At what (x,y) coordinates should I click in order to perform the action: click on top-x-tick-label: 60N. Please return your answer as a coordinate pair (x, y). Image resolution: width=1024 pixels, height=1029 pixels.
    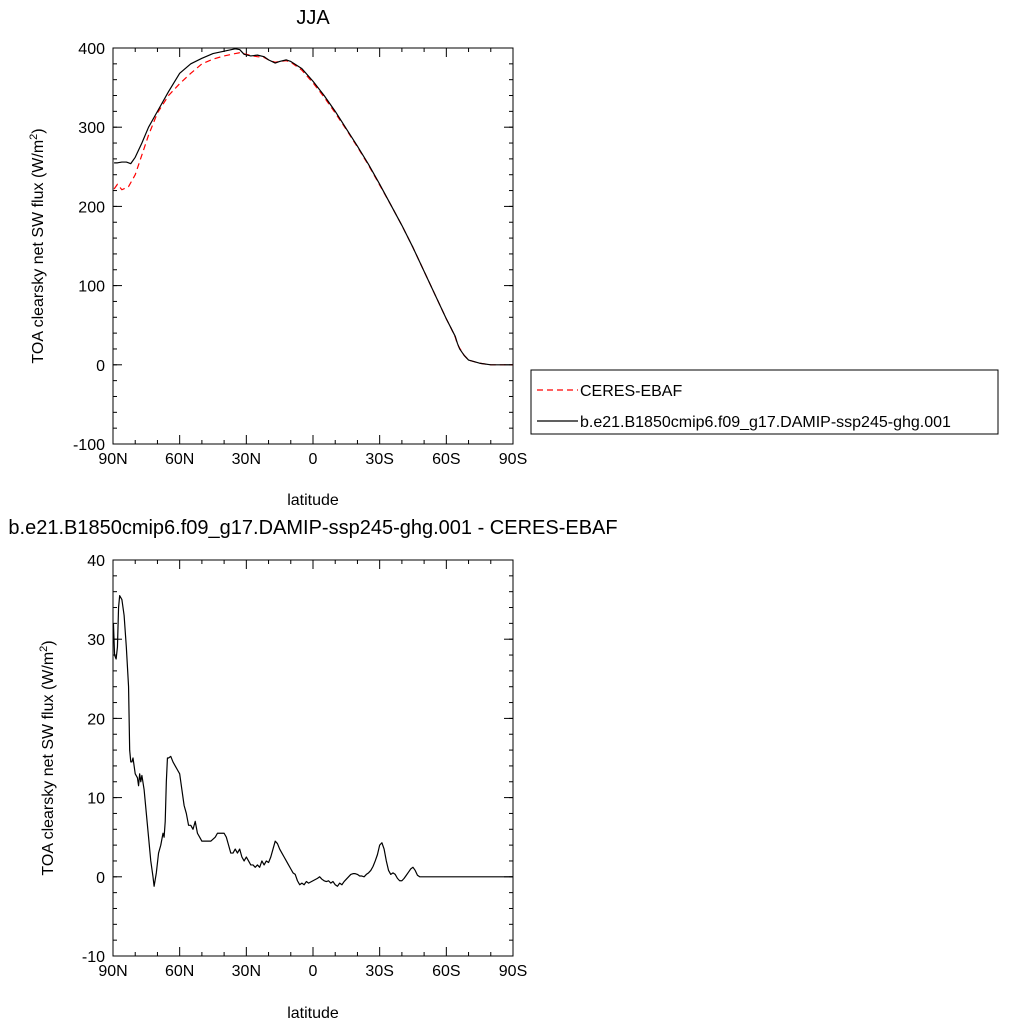
    Looking at the image, I should click on (179, 459).